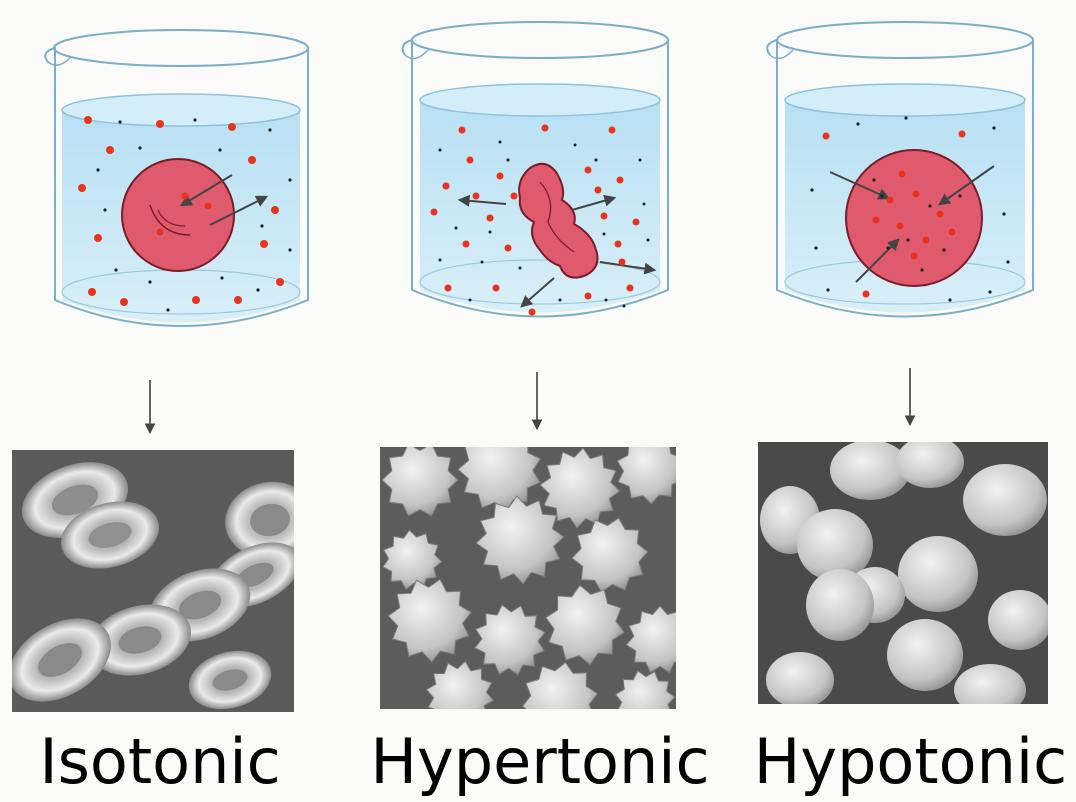  Describe the element at coordinates (914, 218) in the screenshot. I see `swollen-red-blood-cell` at that location.